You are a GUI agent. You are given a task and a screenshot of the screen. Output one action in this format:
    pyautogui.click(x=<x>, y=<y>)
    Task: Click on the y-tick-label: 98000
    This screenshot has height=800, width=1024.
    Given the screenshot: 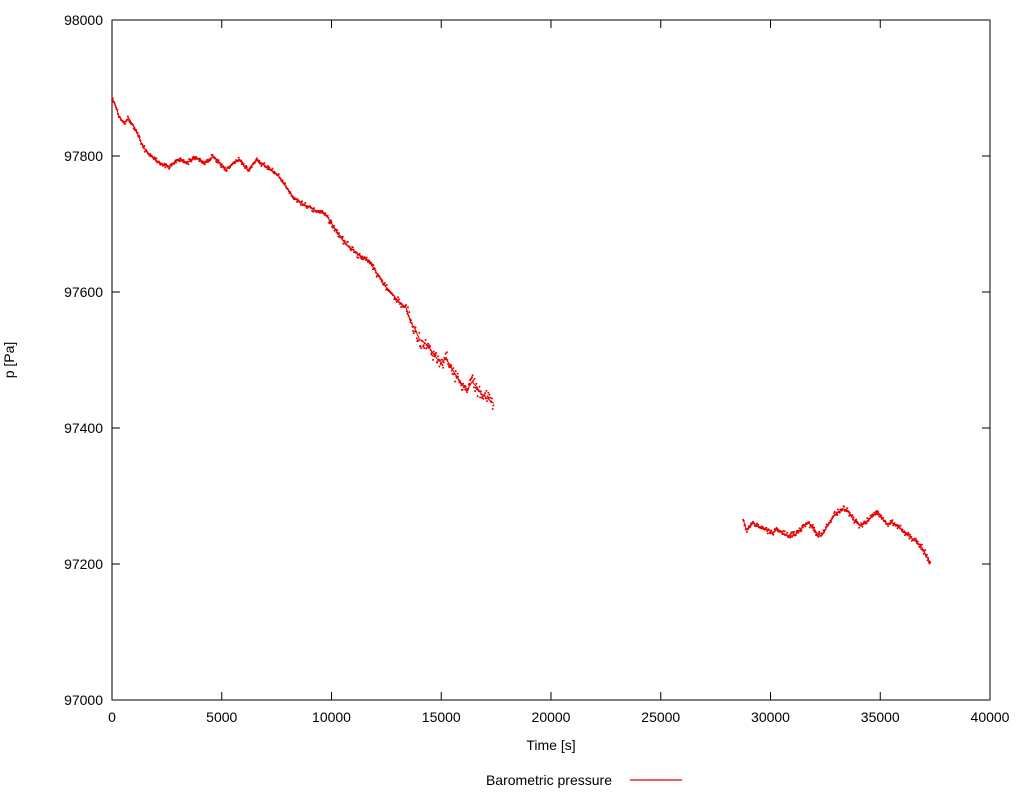 What is the action you would take?
    pyautogui.click(x=83, y=20)
    